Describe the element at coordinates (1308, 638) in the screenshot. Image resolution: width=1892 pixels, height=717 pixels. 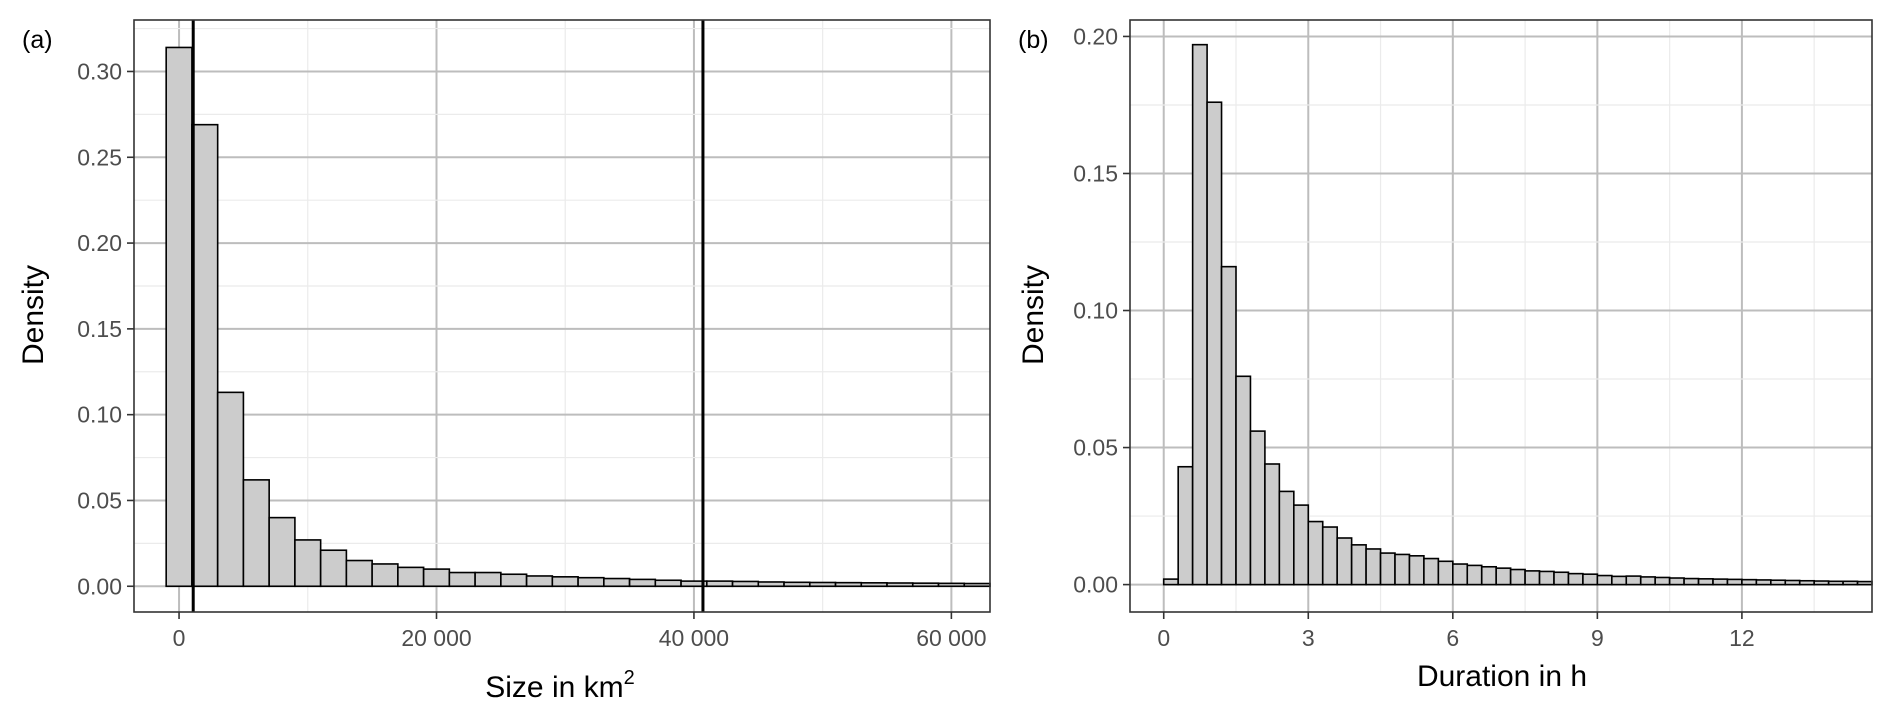
I see `x-tick-label: 3` at that location.